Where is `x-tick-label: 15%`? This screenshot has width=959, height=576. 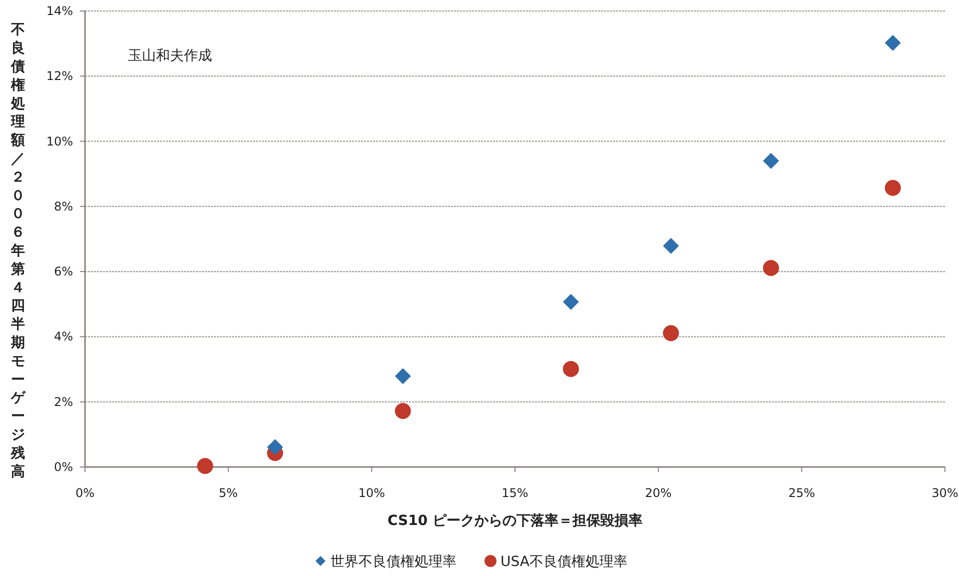
x-tick-label: 15% is located at coordinates (515, 493).